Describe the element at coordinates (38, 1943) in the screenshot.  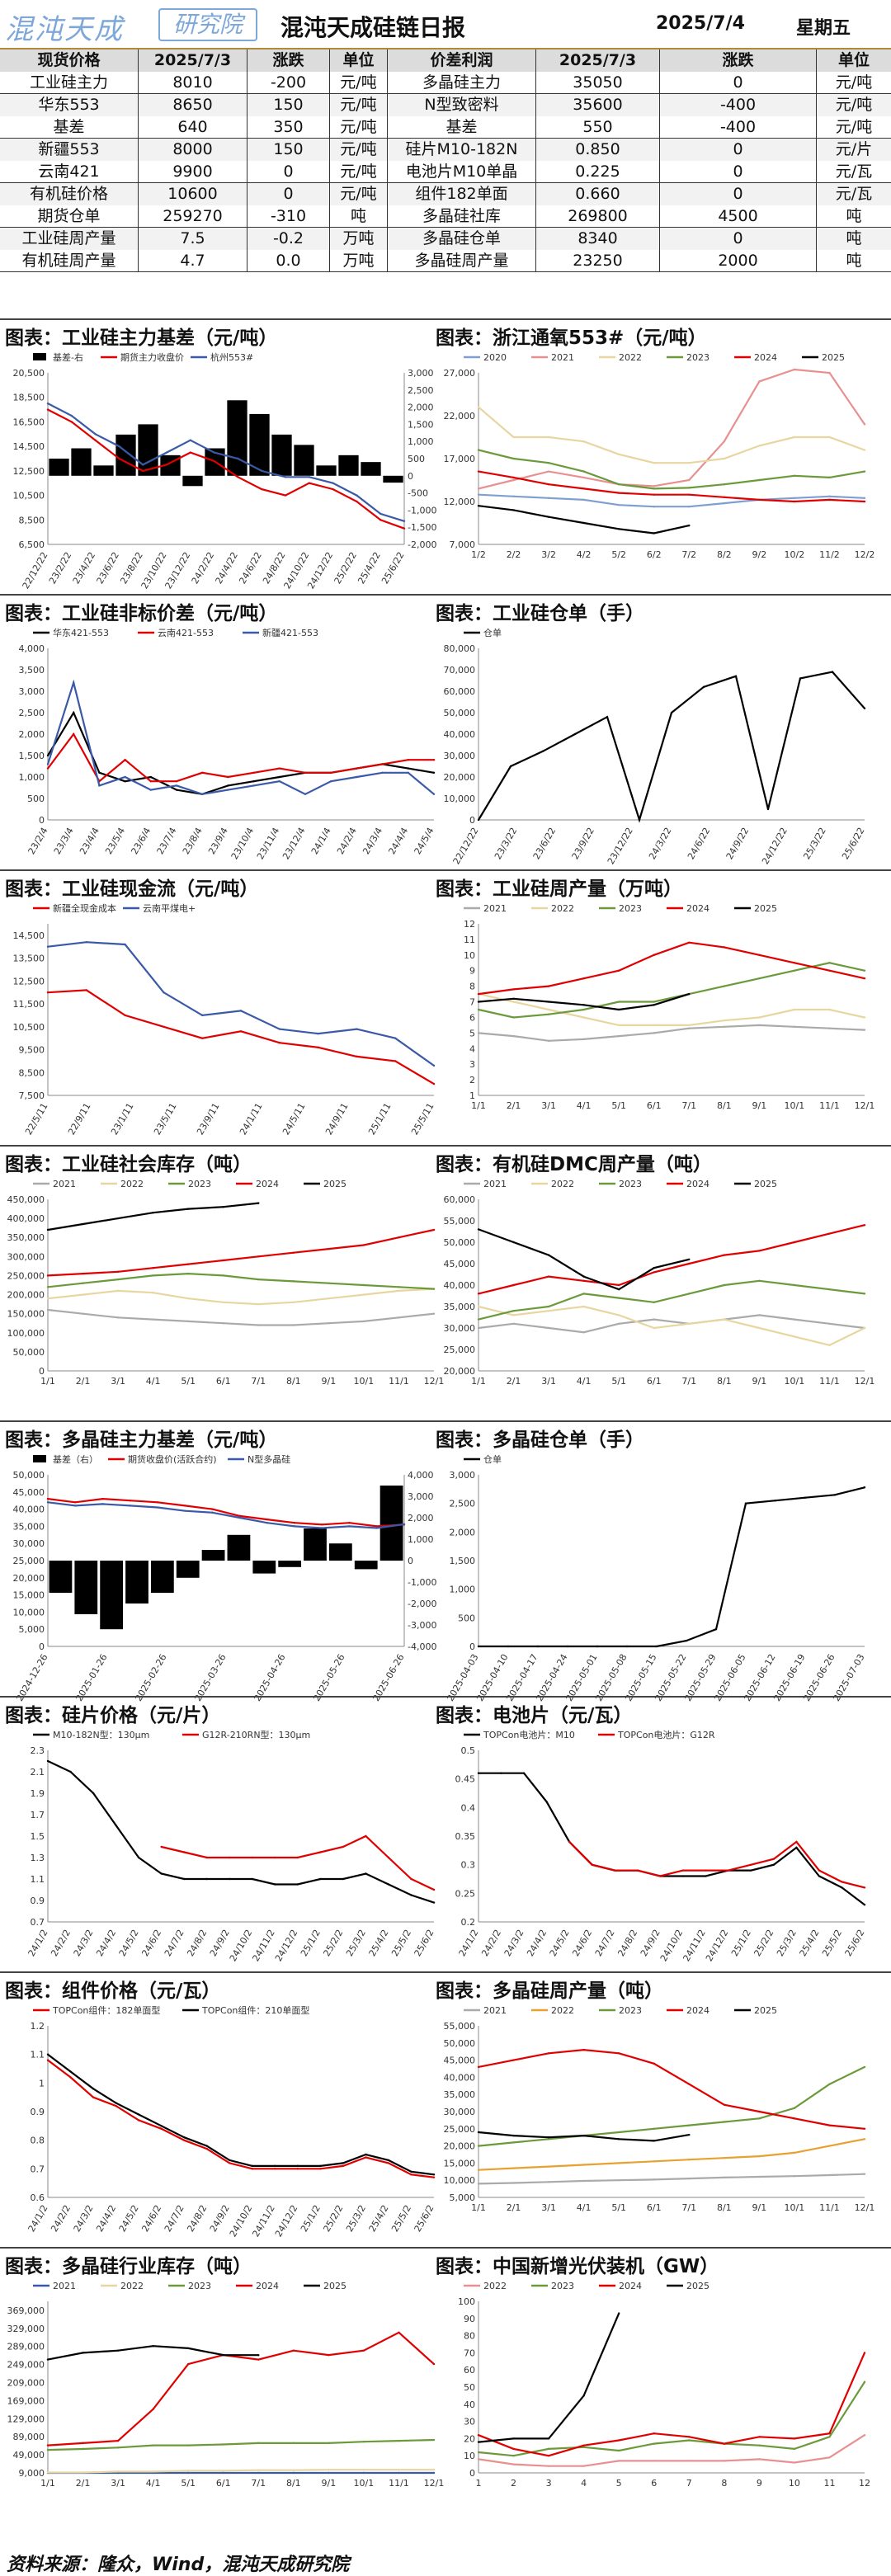
I see `x-tick-label: 24/1/2` at that location.